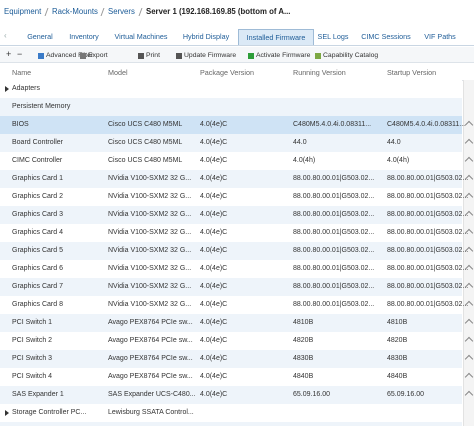 The image size is (474, 426). I want to click on table-cell: Graphics Card 5, so click(37, 250).